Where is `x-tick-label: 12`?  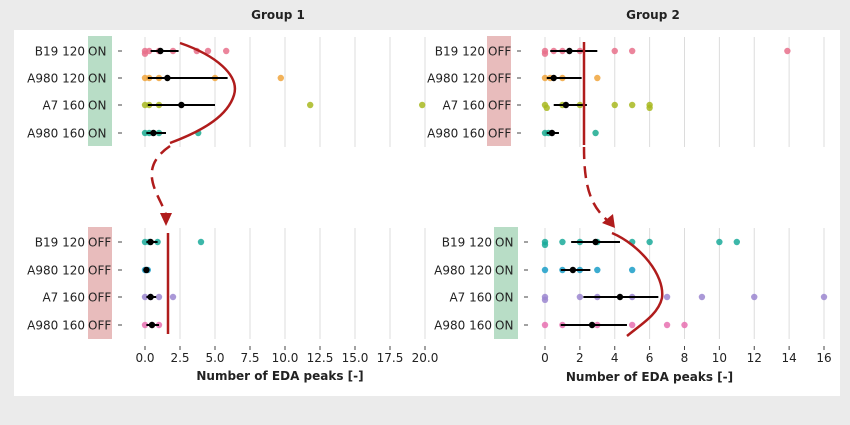 x-tick-label: 12 is located at coordinates (754, 358).